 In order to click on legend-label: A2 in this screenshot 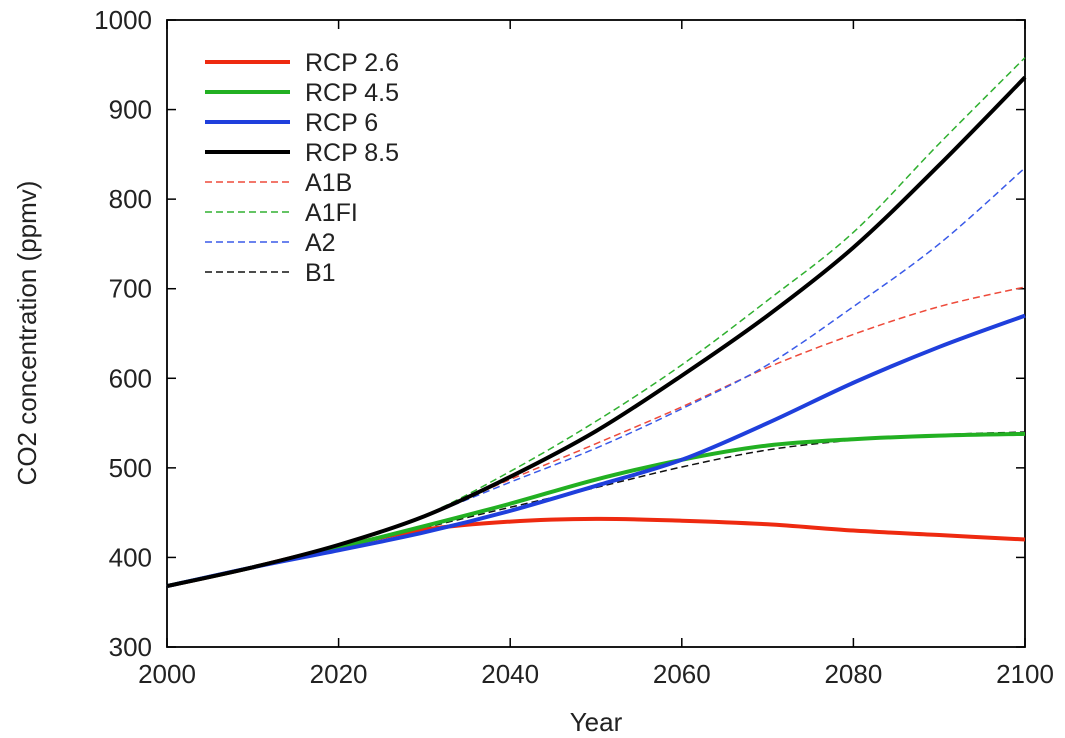, I will do `click(320, 243)`.